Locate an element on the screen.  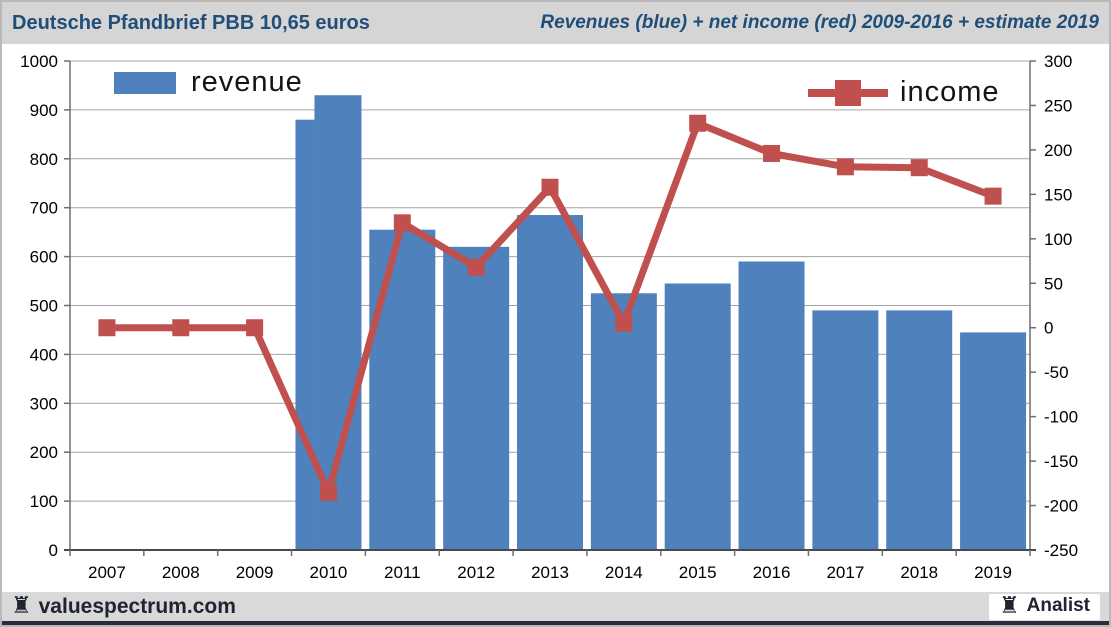
income-point-2017 is located at coordinates (845, 167).